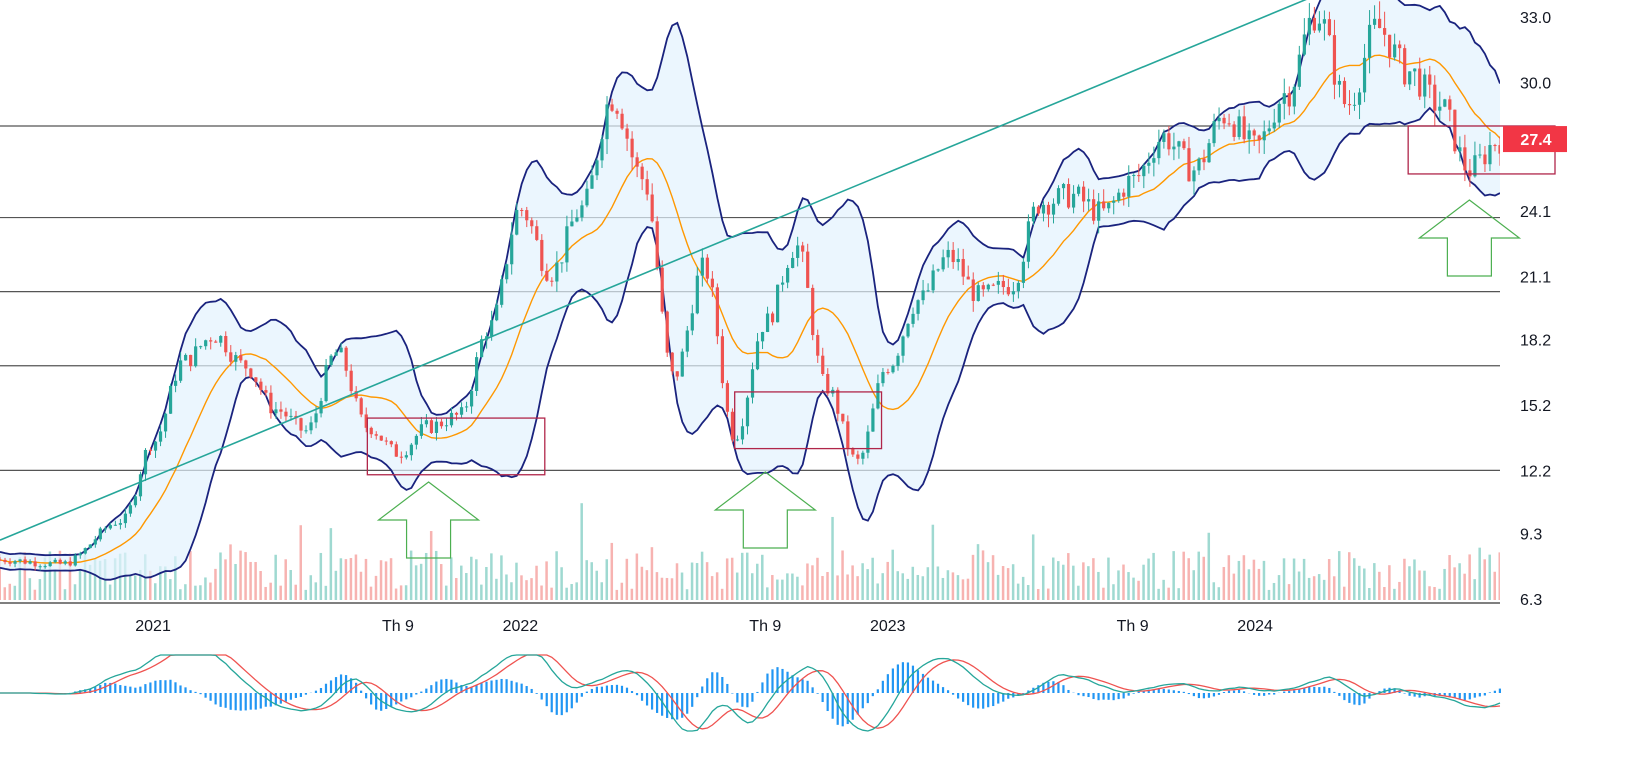 Image resolution: width=1647 pixels, height=758 pixels. Describe the element at coordinates (1535, 341) in the screenshot. I see `y-tick-label: 18.2` at that location.